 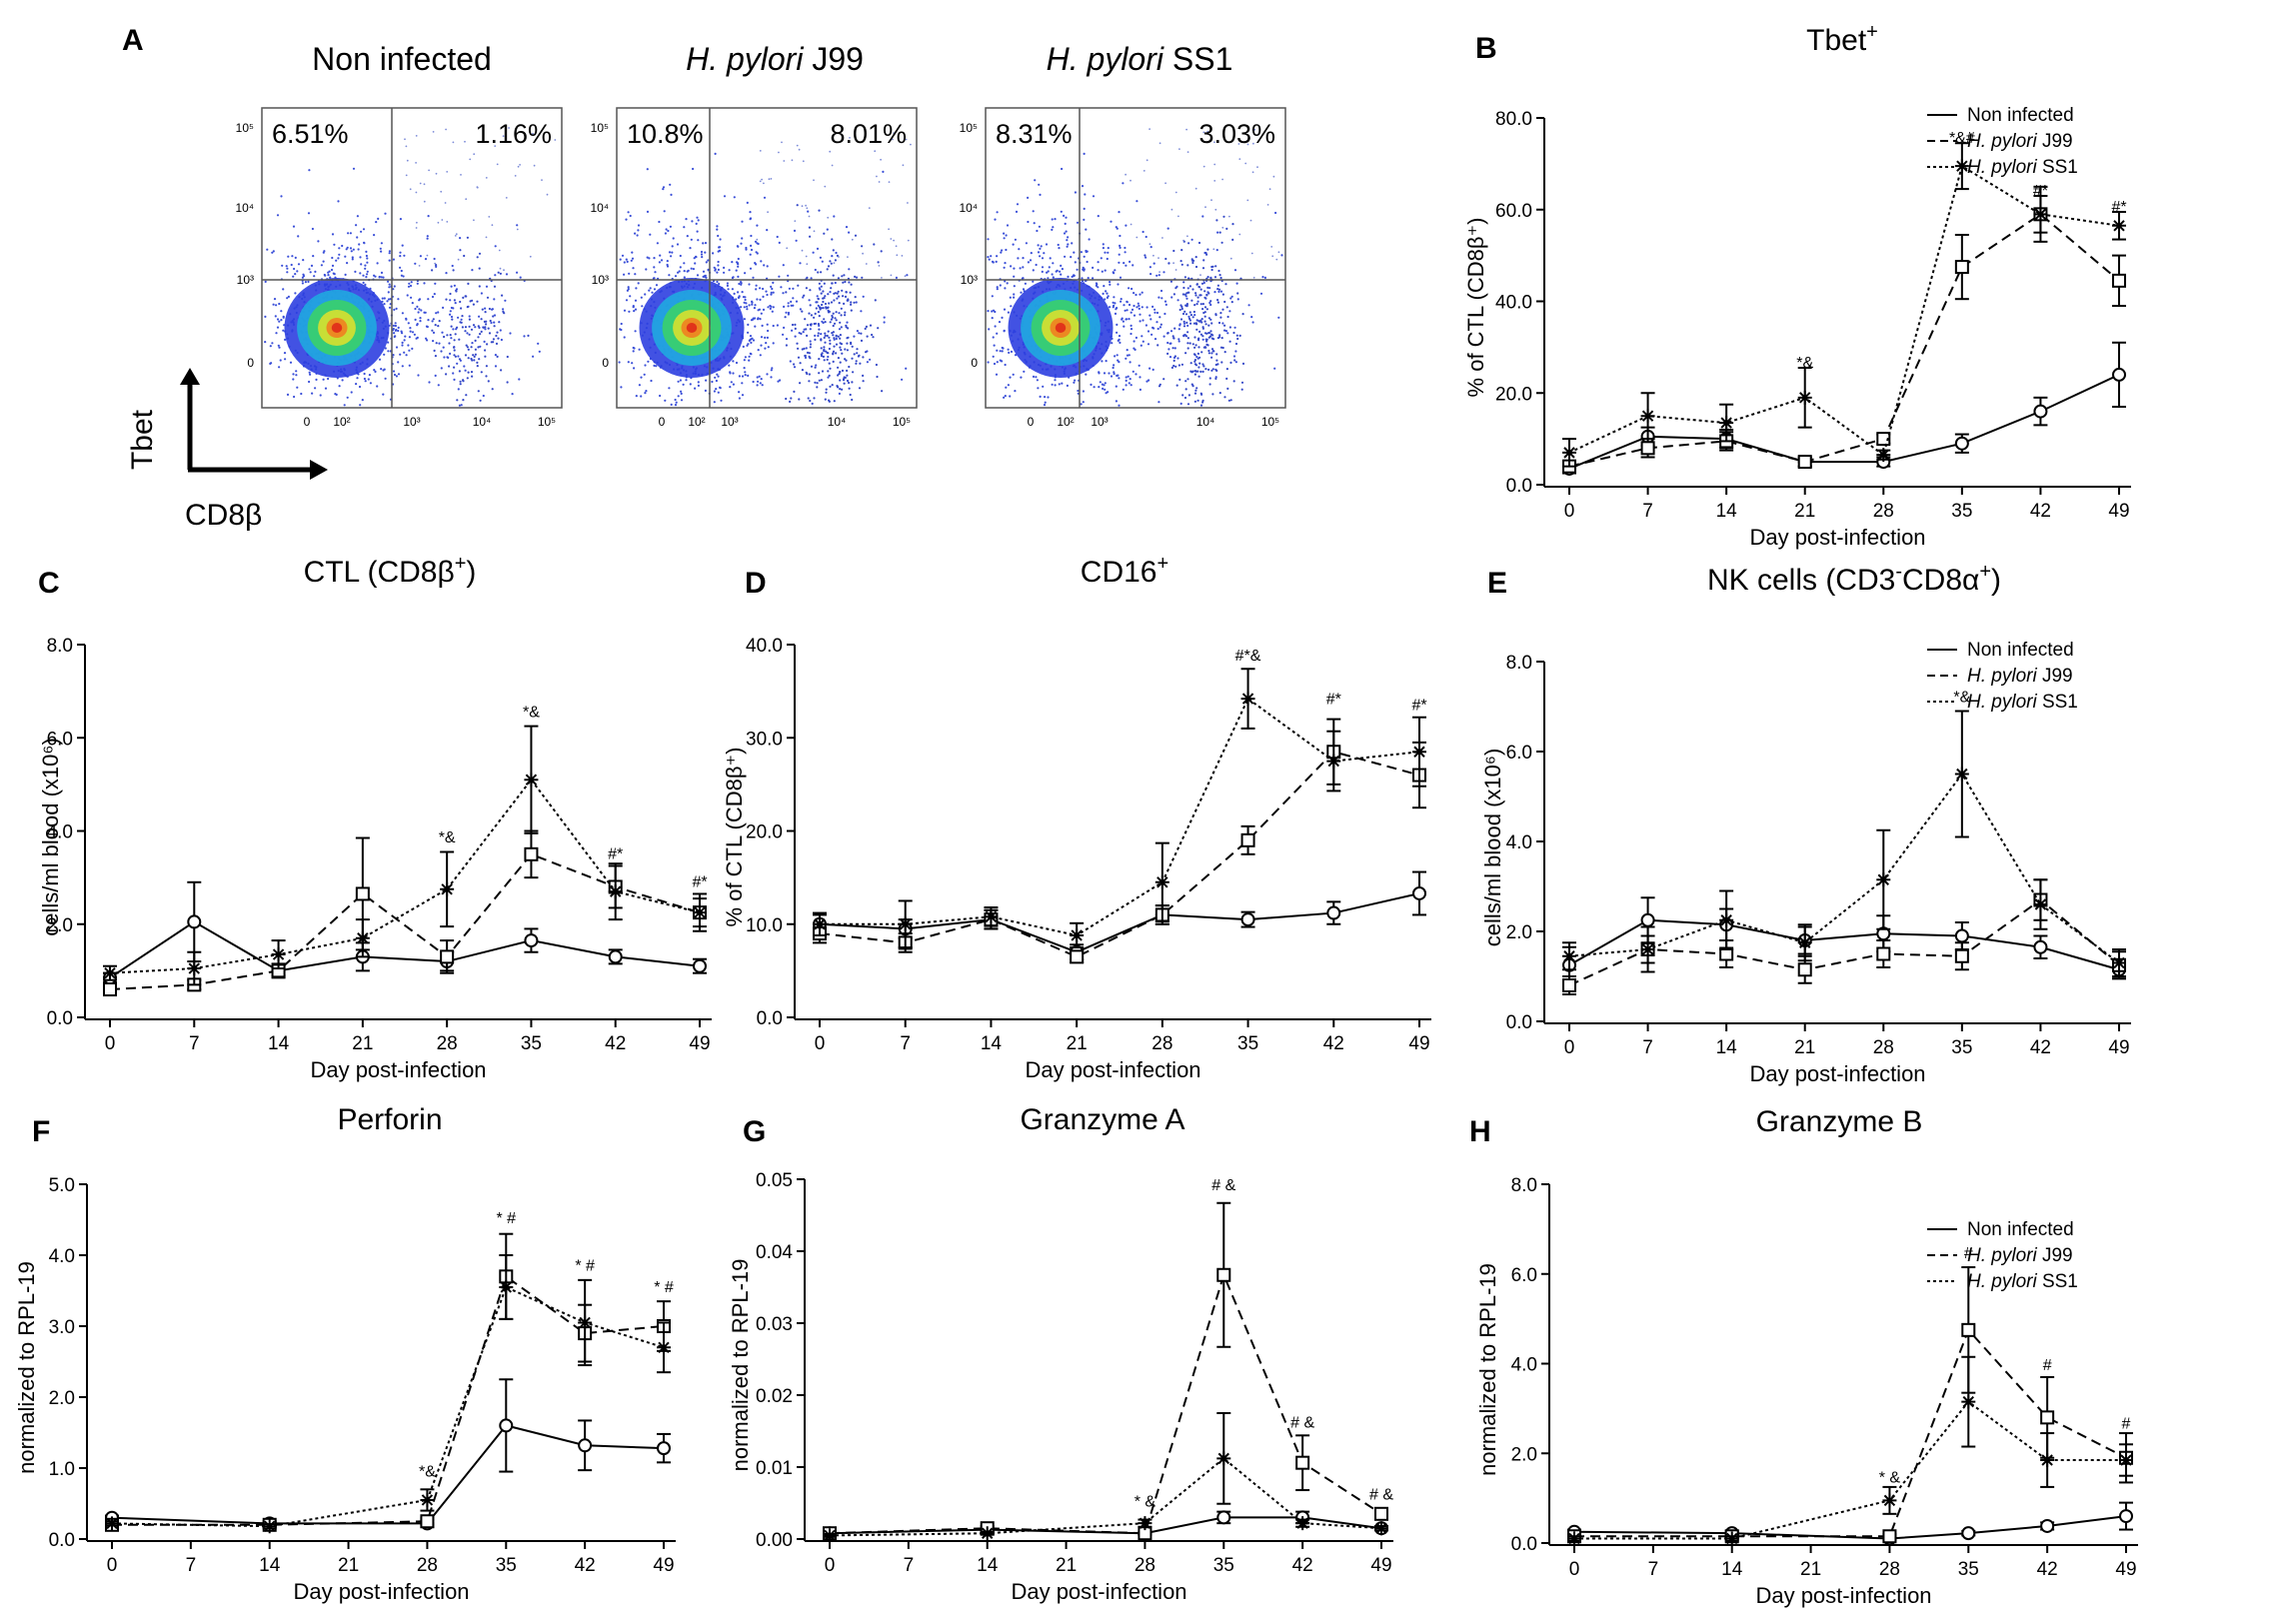 I want to click on data-point-square, so click(x=1805, y=969).